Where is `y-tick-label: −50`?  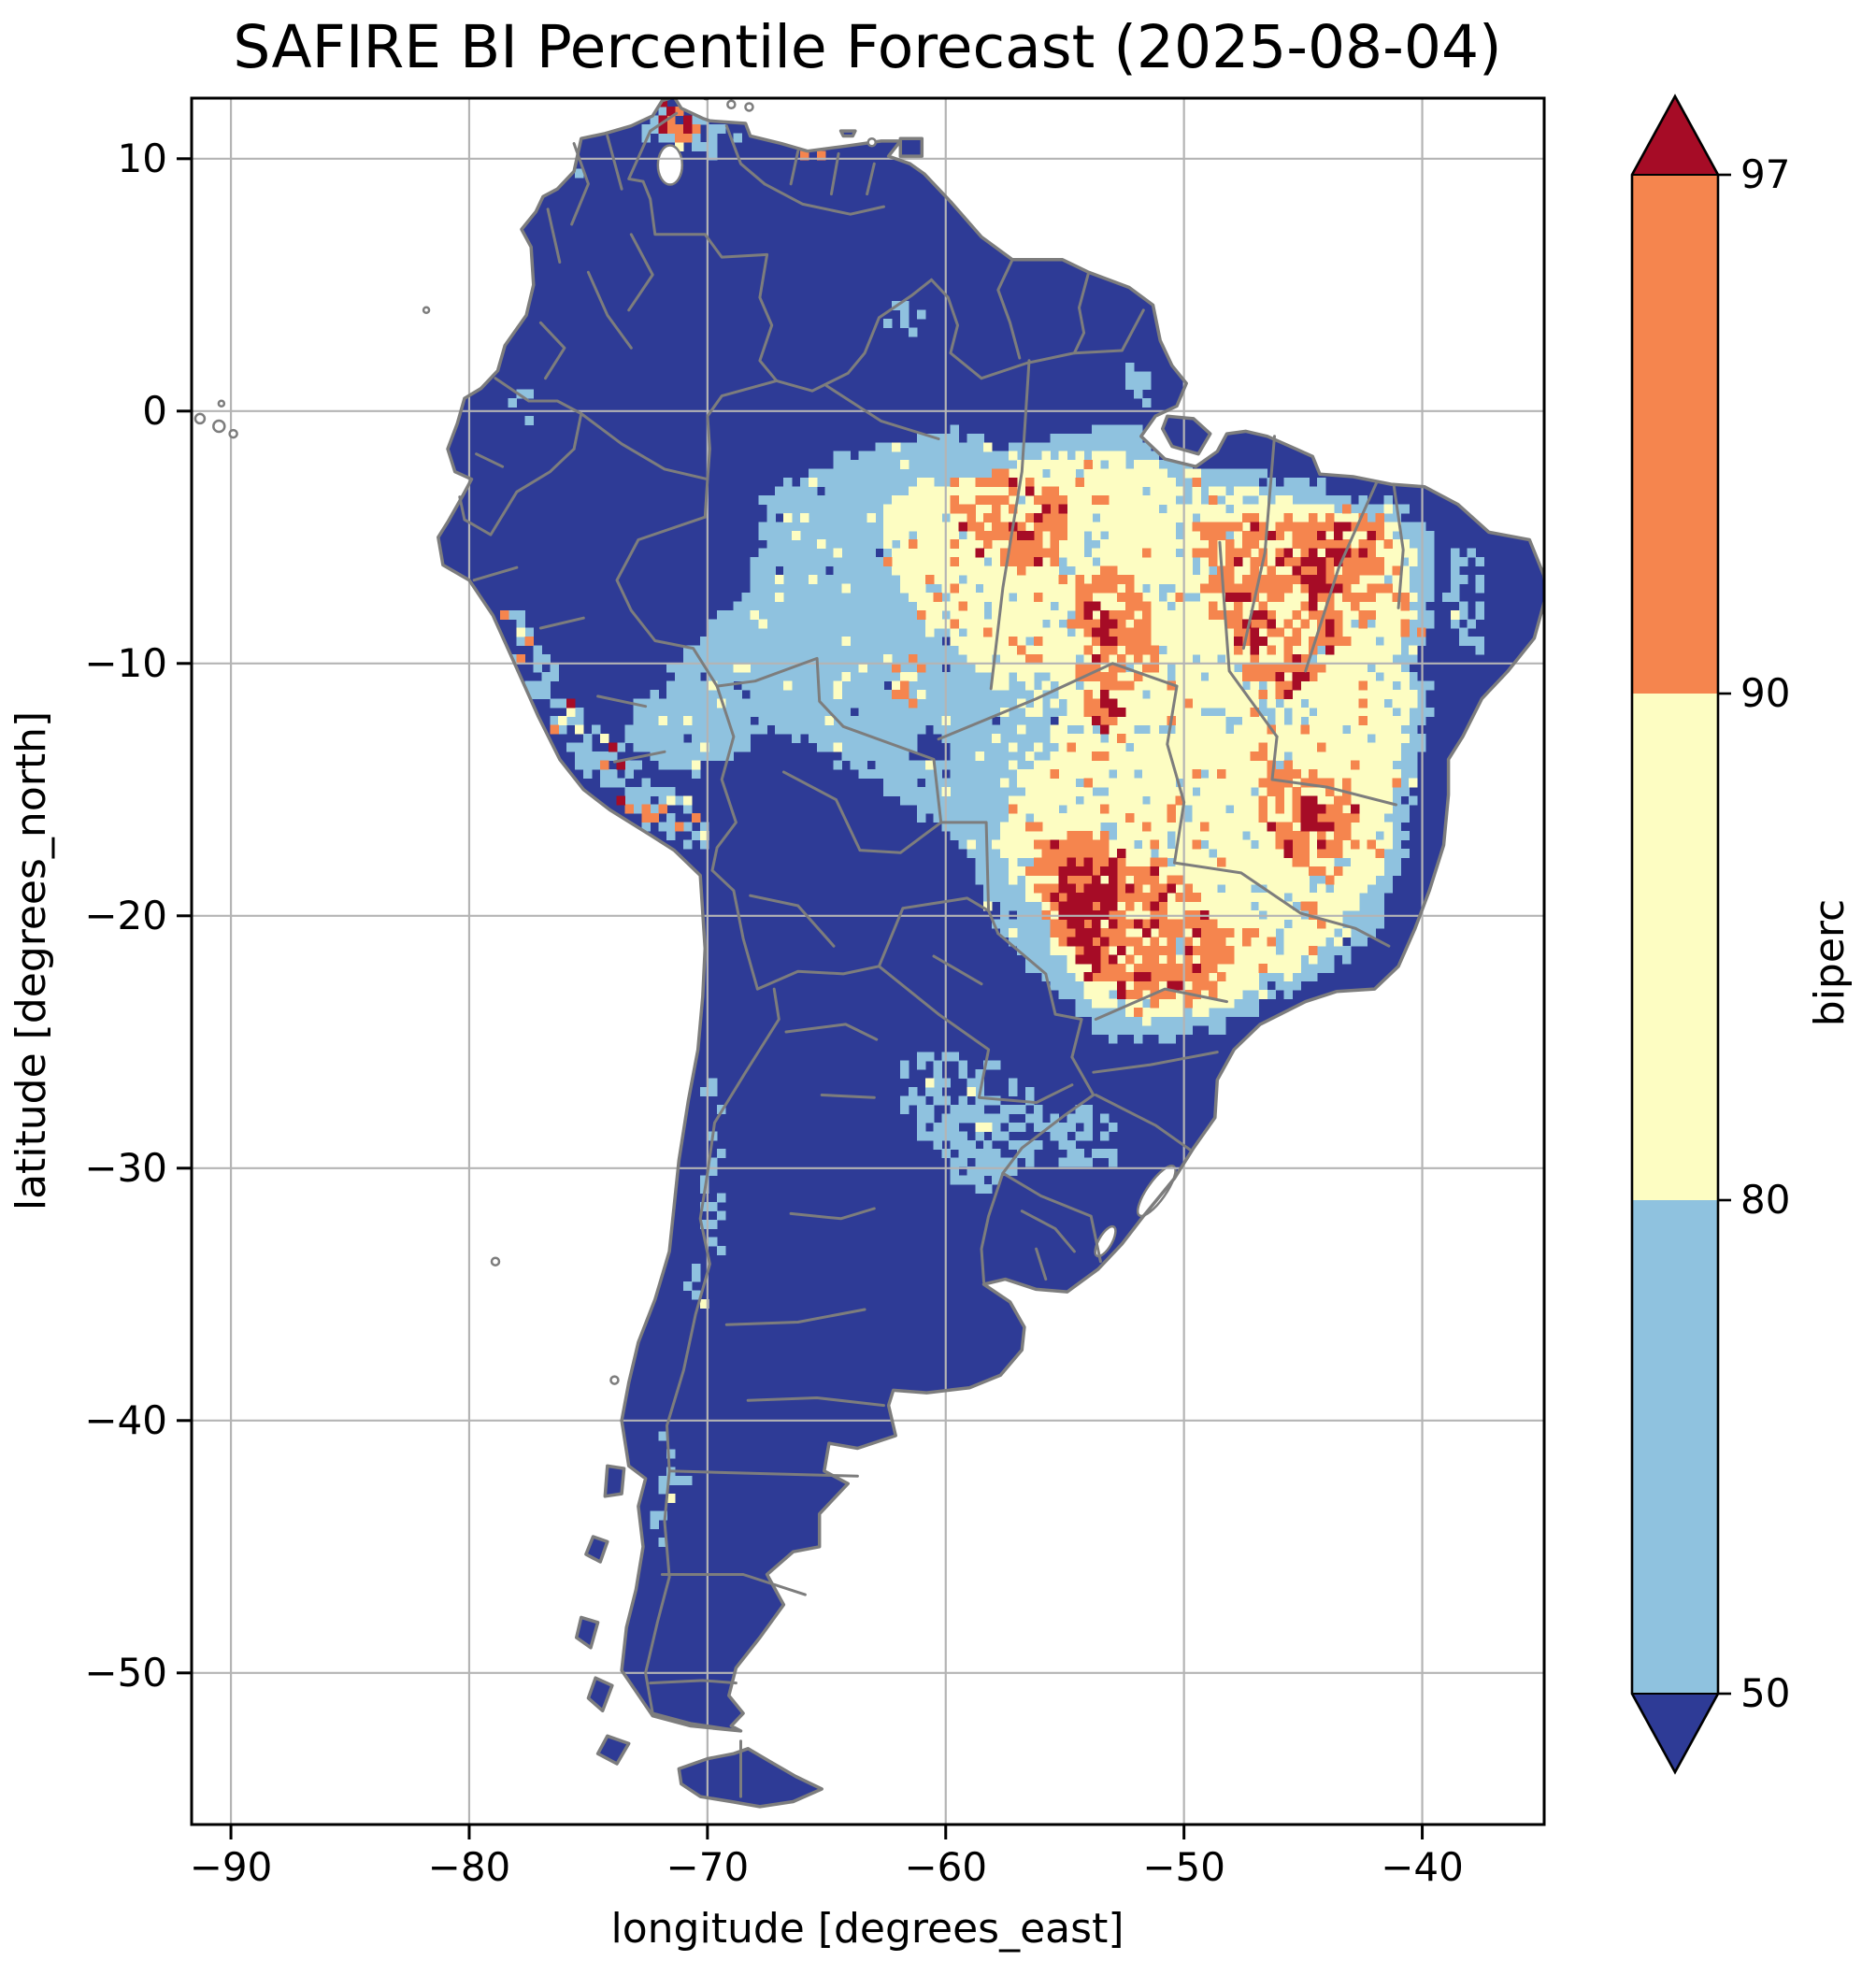 y-tick-label: −50 is located at coordinates (126, 1673).